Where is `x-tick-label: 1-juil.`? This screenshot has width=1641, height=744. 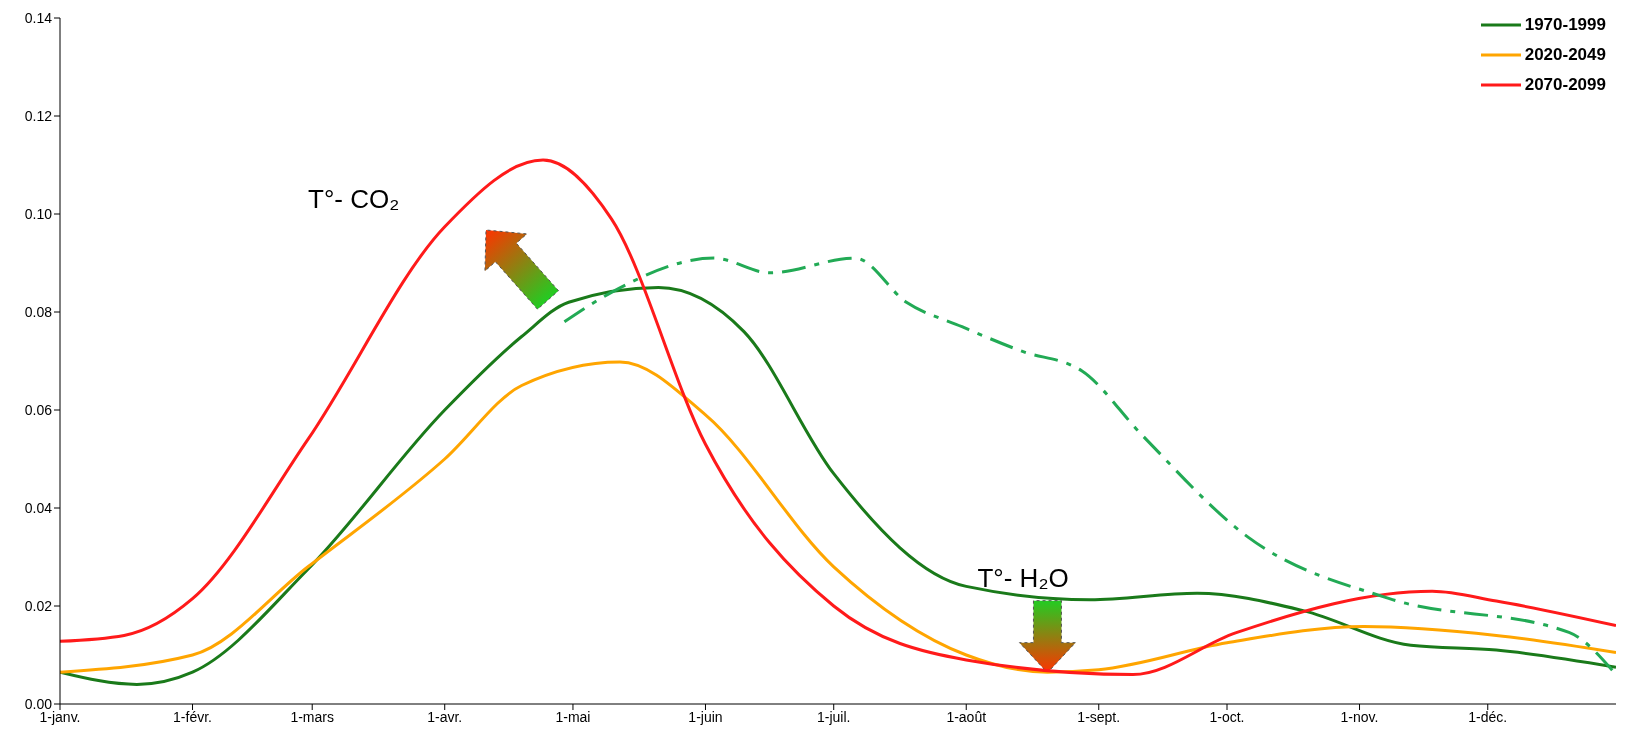
x-tick-label: 1-juil. is located at coordinates (833, 716).